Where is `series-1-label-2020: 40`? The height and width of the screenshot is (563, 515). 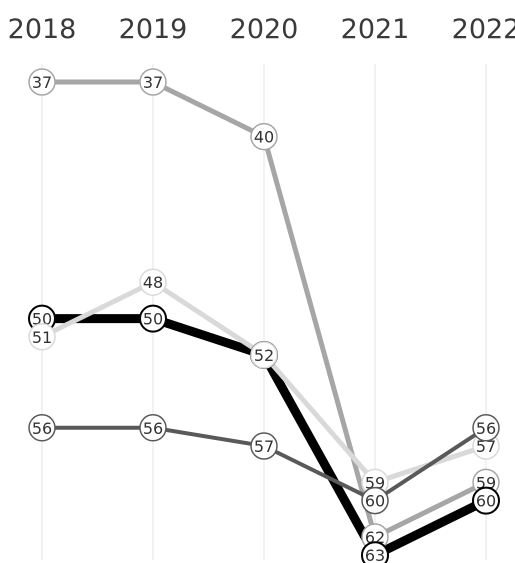
series-1-label-2020: 40 is located at coordinates (264, 137).